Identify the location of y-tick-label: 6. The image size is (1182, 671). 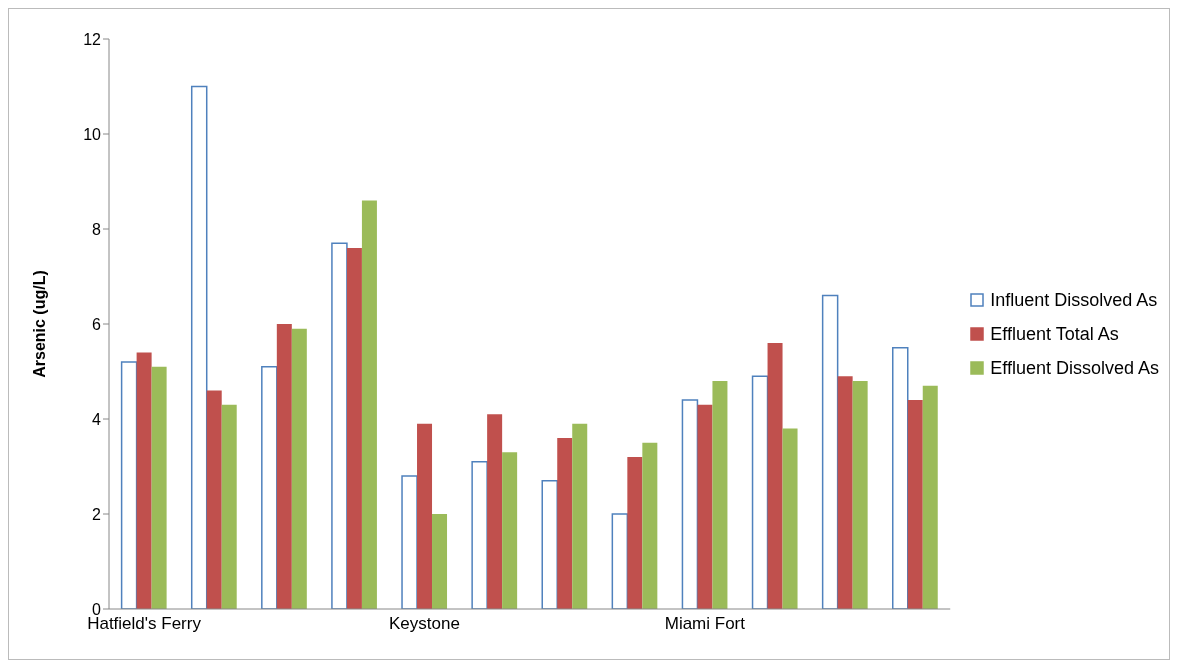
(97, 324).